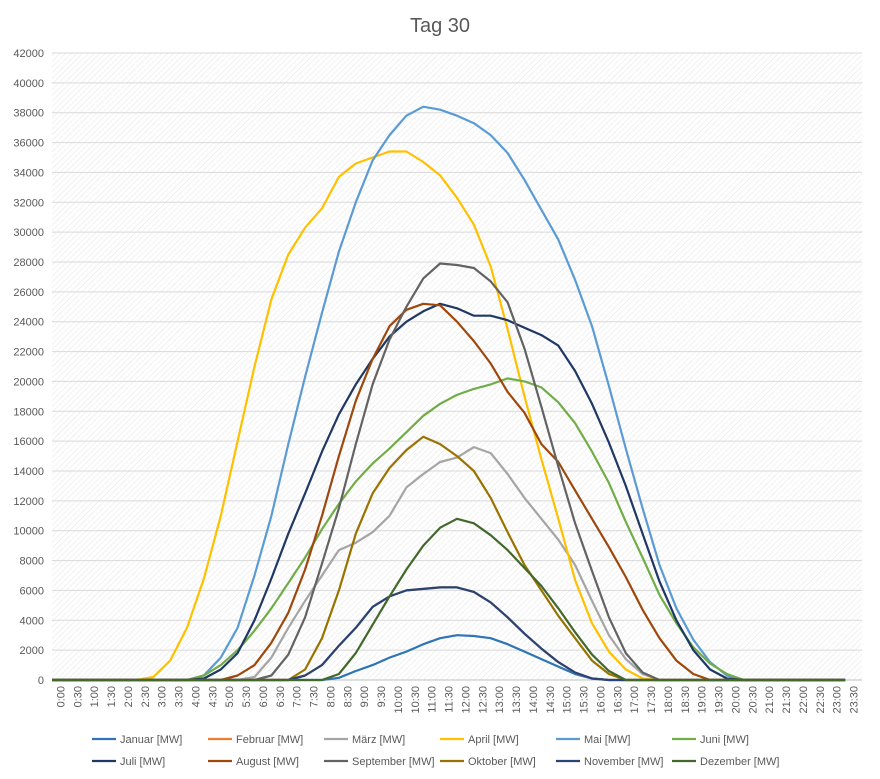 The width and height of the screenshot is (880, 779). What do you see at coordinates (28, 173) in the screenshot?
I see `y-tick-label: 34000` at bounding box center [28, 173].